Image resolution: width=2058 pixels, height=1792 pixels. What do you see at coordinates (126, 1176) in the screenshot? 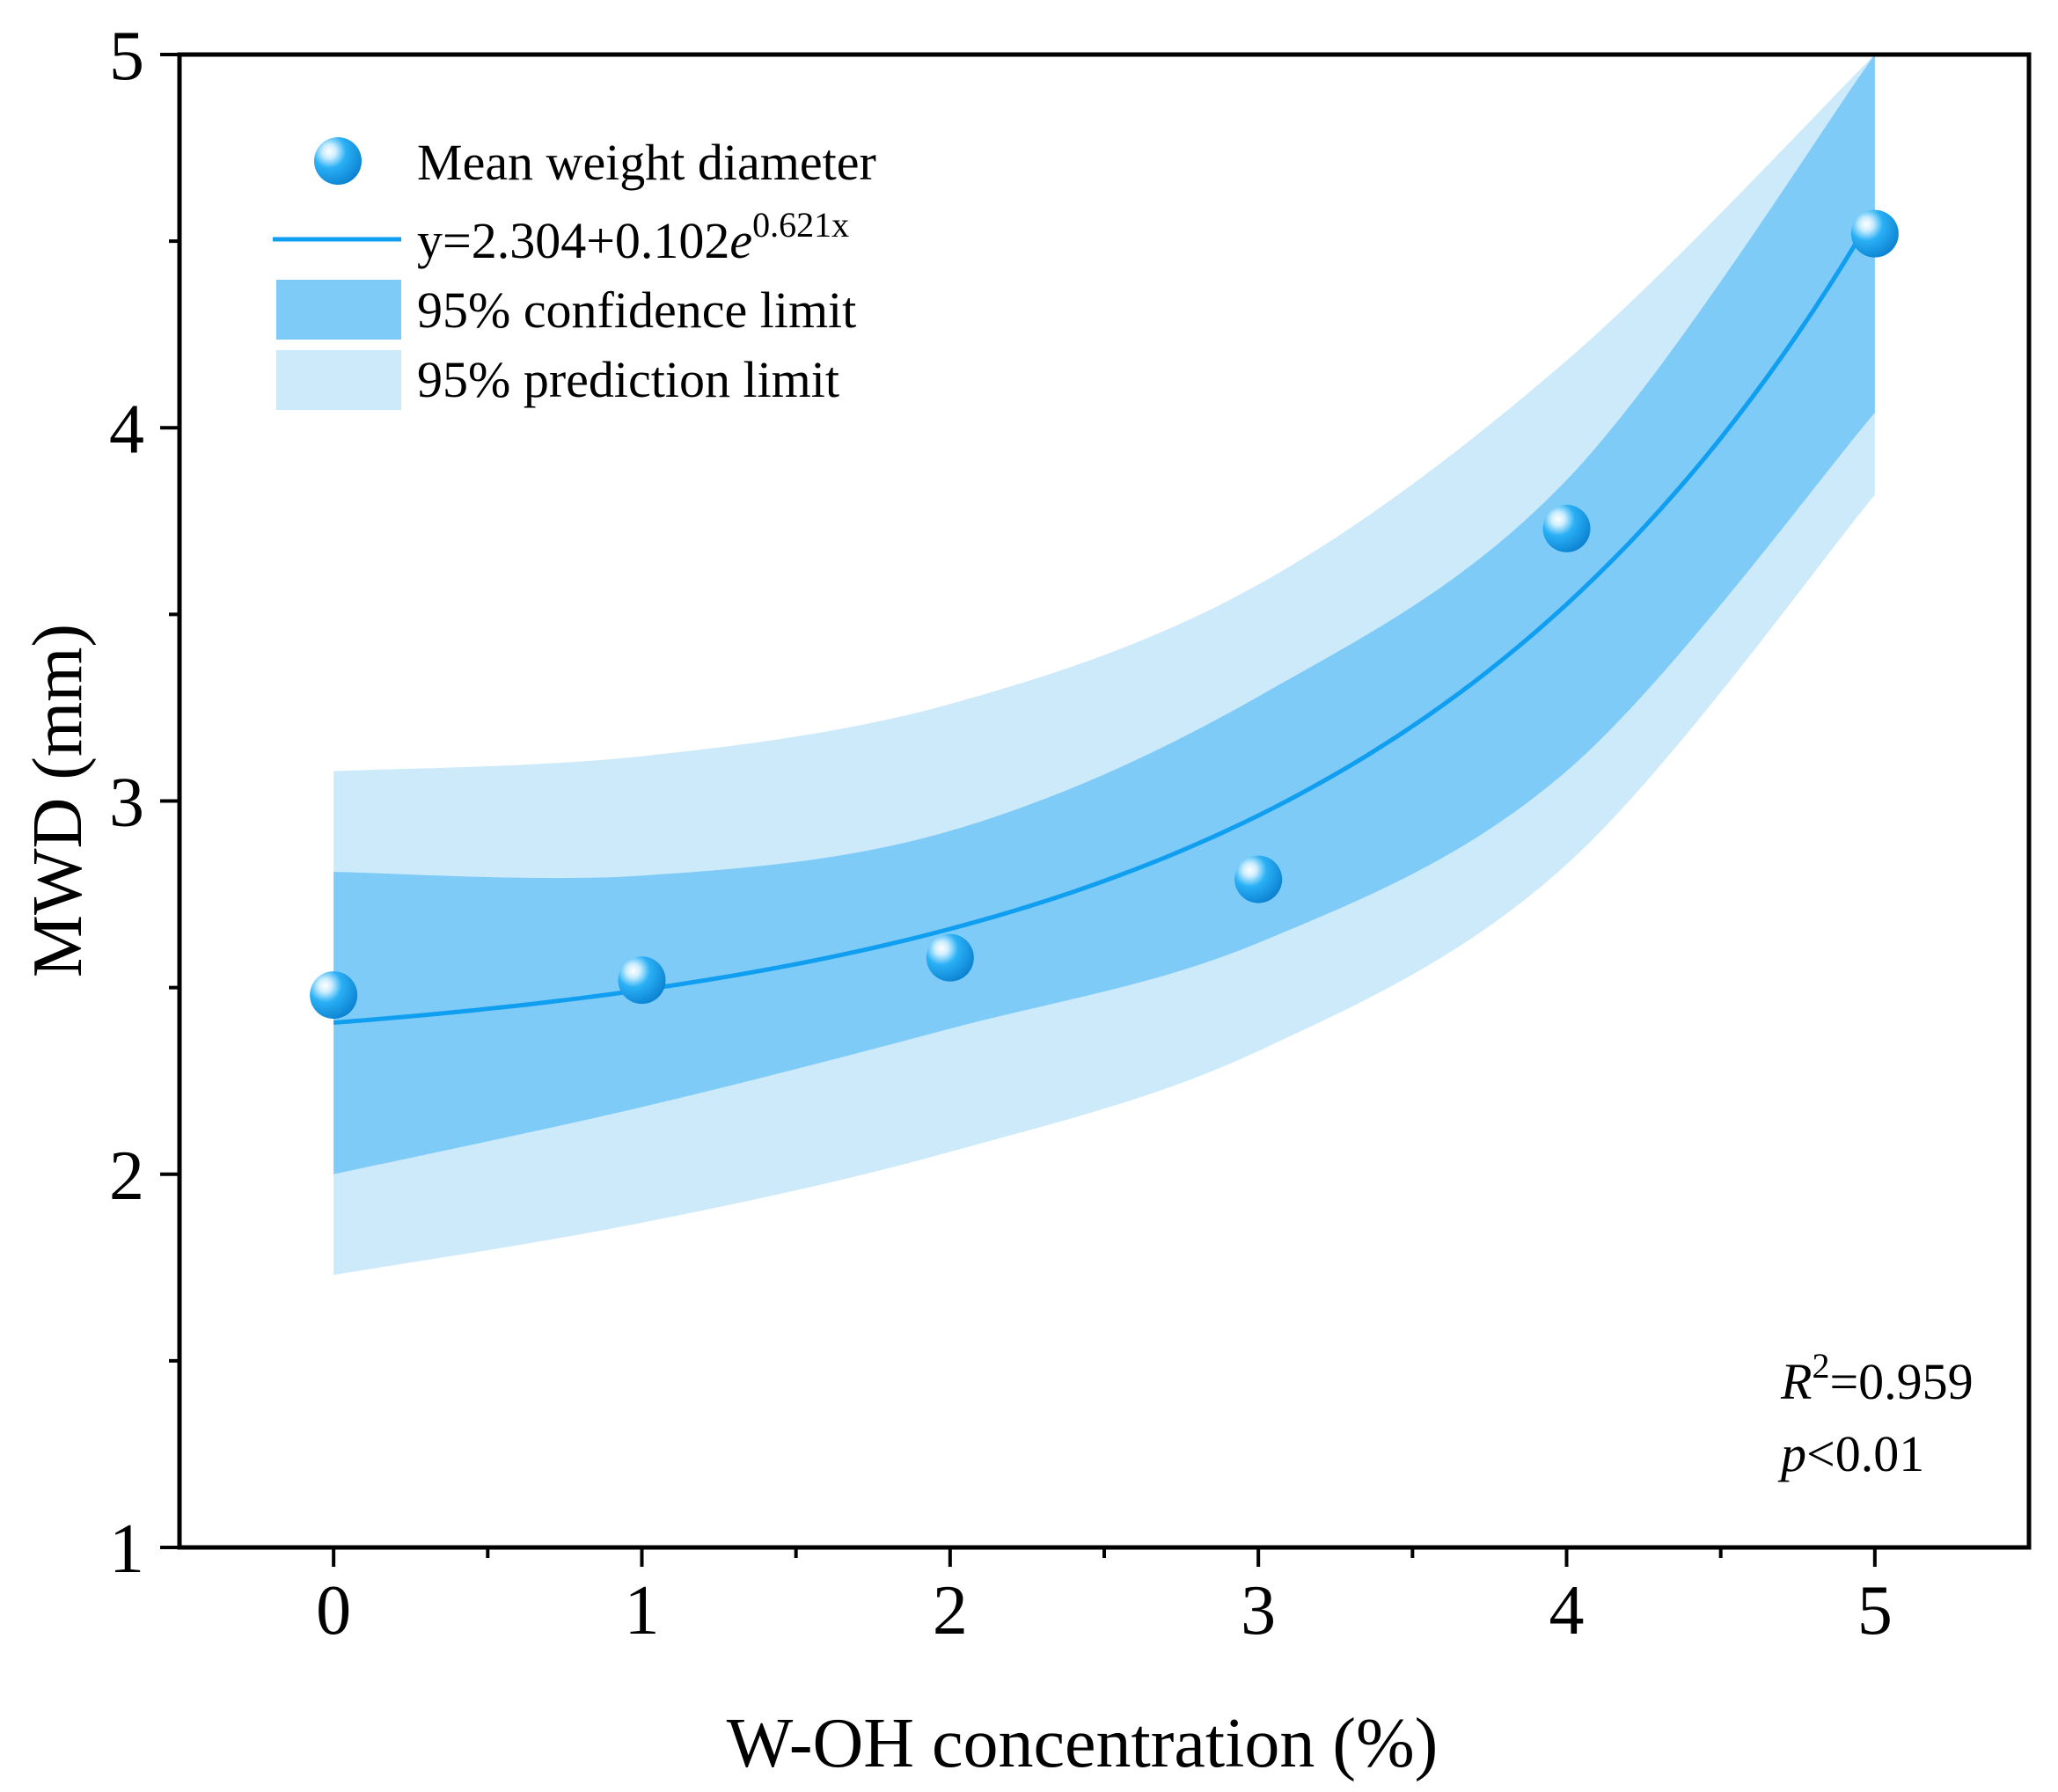
I see `y-tick-label: 2` at bounding box center [126, 1176].